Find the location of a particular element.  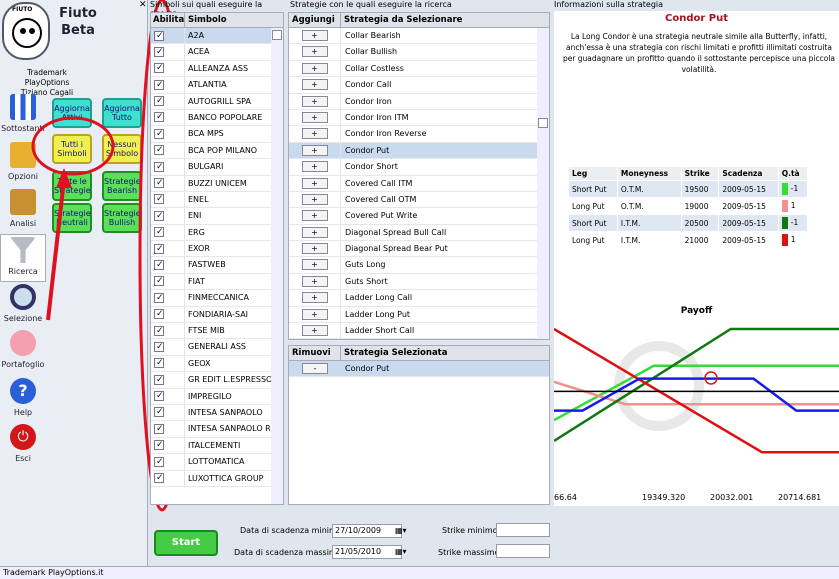

nav-analisi: Analisi is located at coordinates (23, 211).